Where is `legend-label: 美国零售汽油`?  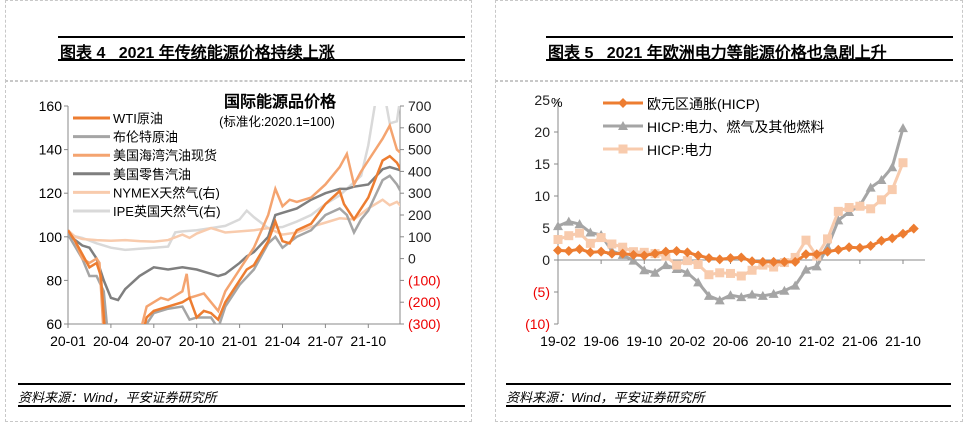 legend-label: 美国零售汽油 is located at coordinates (152, 174).